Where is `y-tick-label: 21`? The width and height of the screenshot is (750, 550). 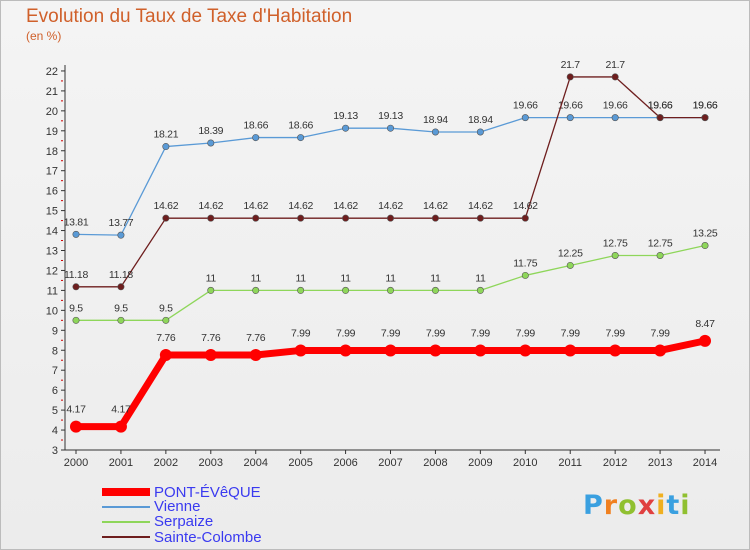 y-tick-label: 21 is located at coordinates (52, 92).